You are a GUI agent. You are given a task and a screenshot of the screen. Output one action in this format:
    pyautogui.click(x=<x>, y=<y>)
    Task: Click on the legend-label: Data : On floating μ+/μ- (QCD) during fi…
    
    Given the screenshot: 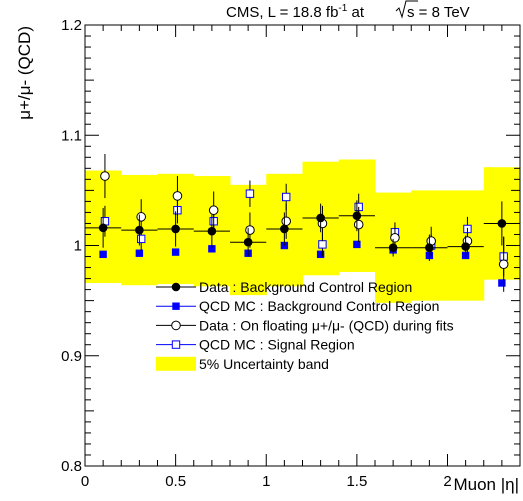 What is the action you would take?
    pyautogui.click(x=326, y=325)
    